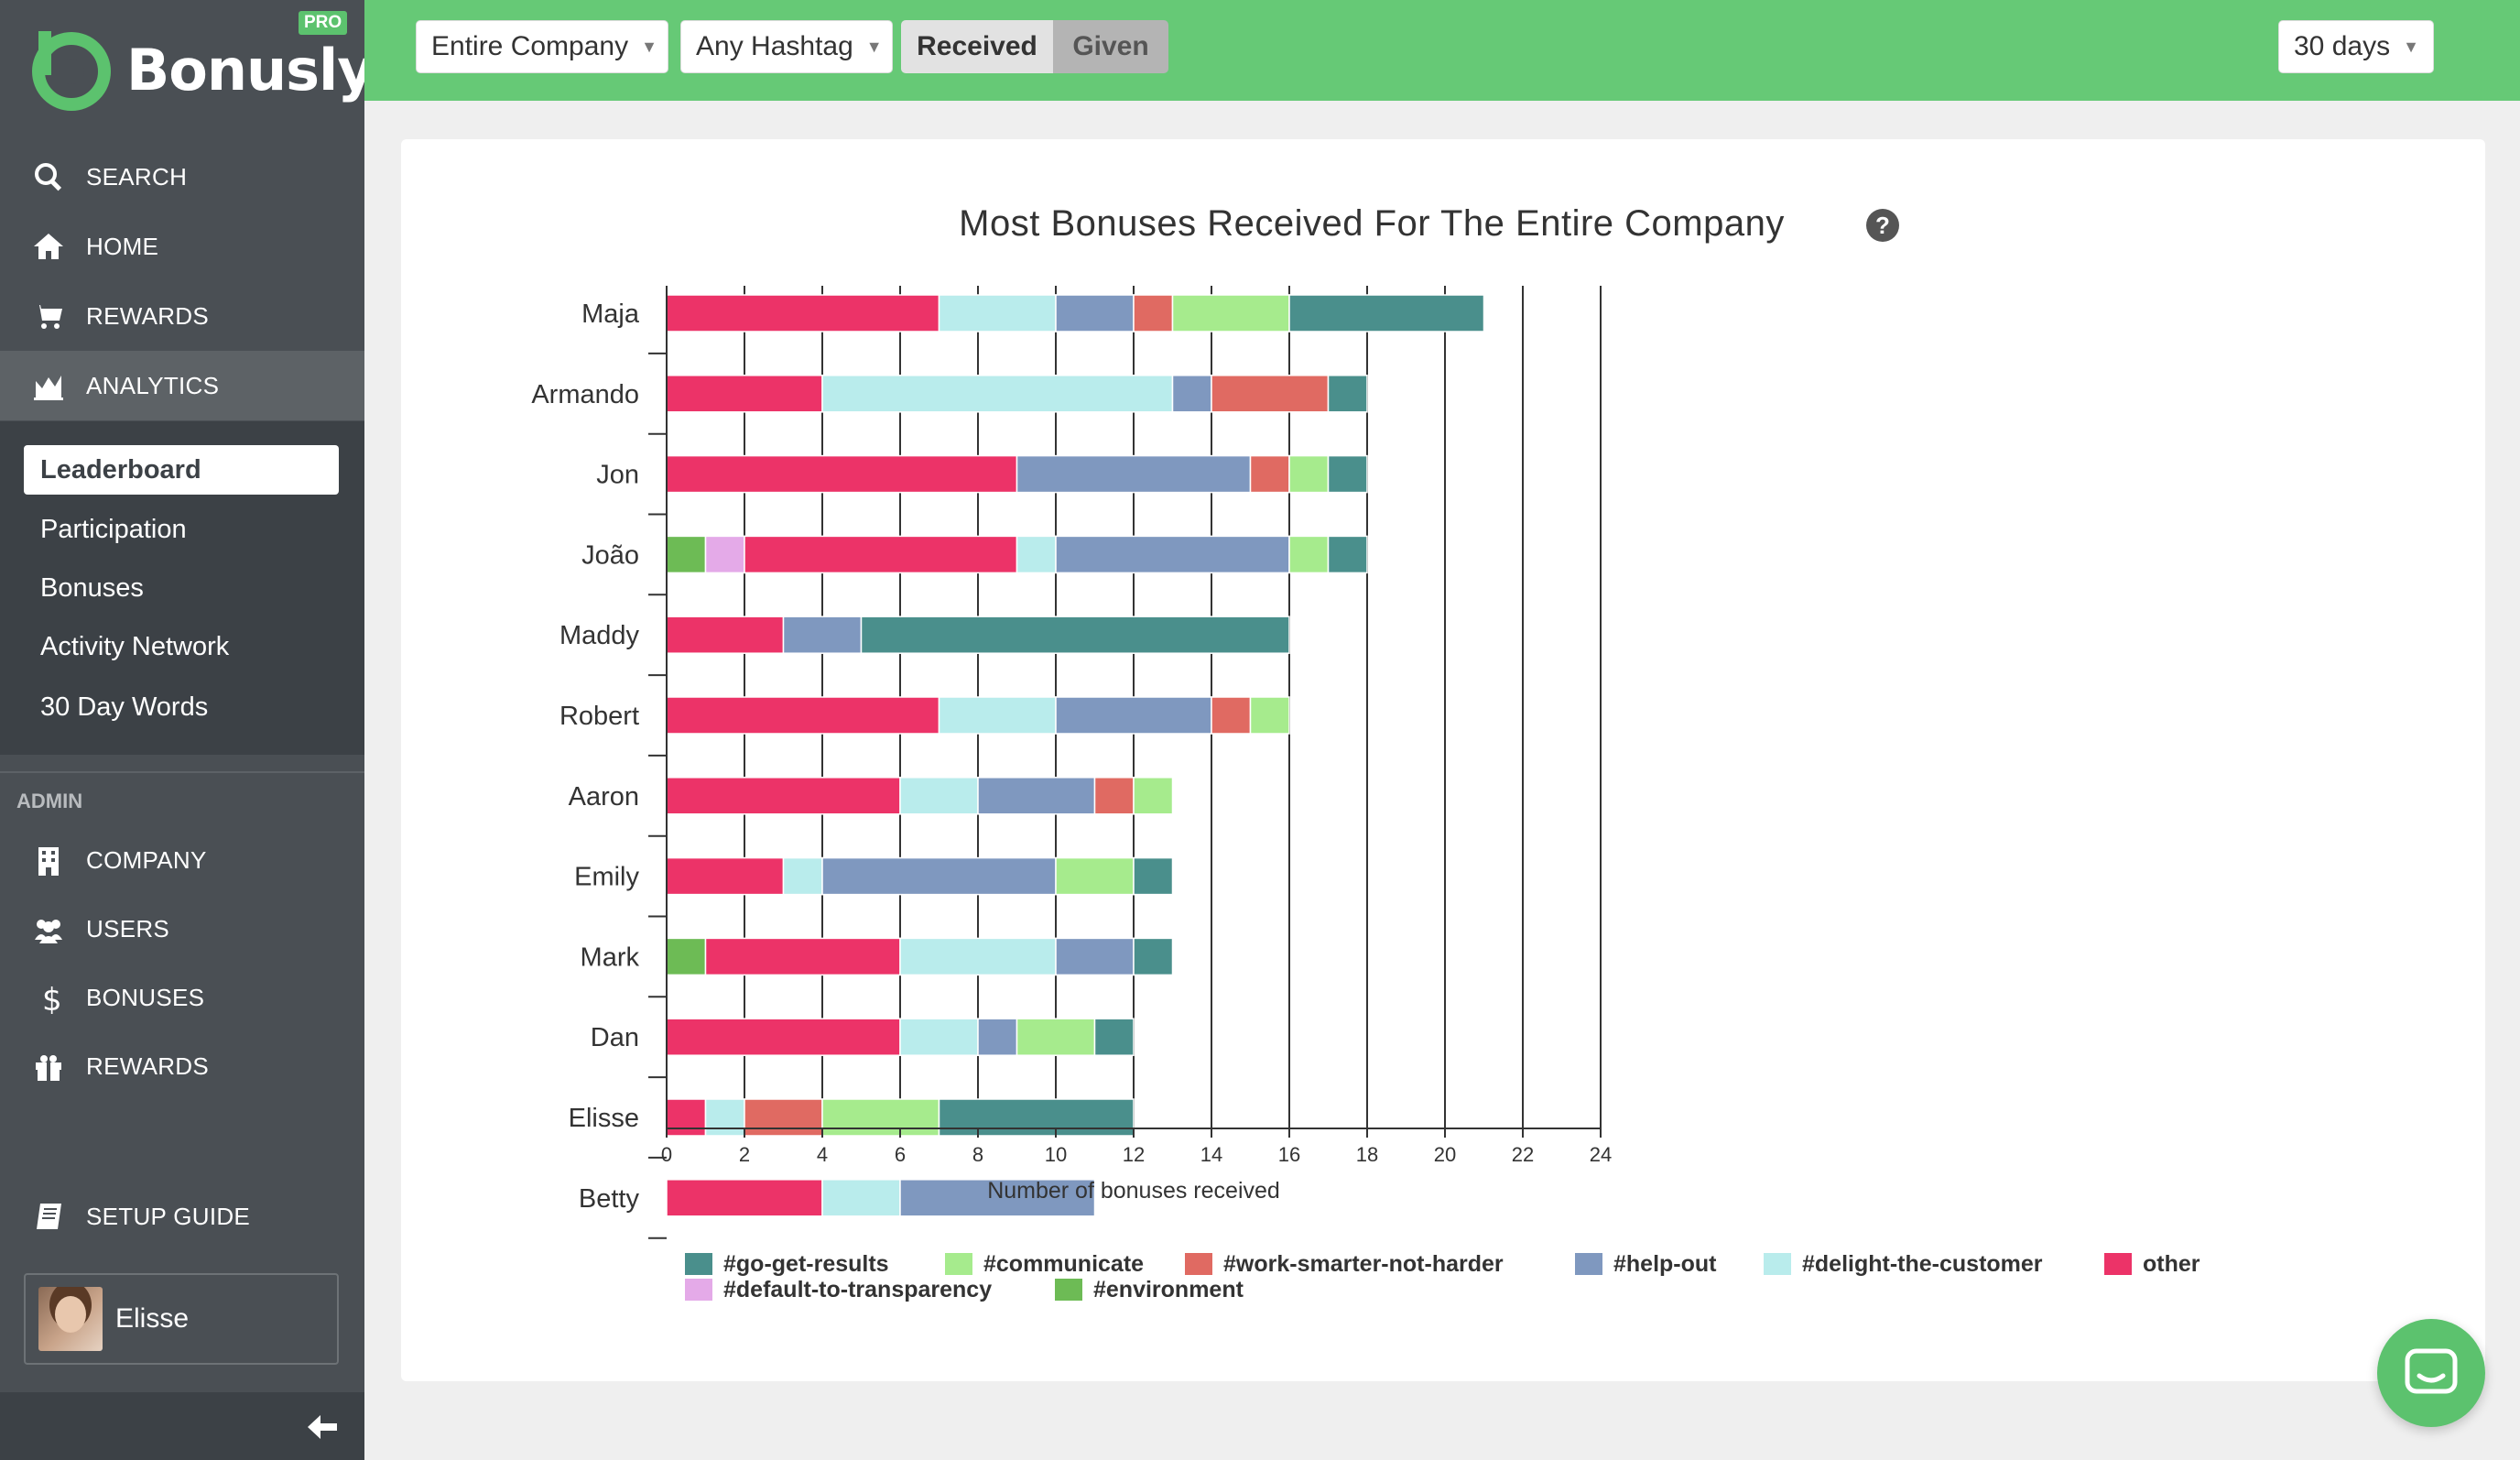  Describe the element at coordinates (786, 47) in the screenshot. I see `hashtag-dropdown: Any Hashtag ▼` at that location.